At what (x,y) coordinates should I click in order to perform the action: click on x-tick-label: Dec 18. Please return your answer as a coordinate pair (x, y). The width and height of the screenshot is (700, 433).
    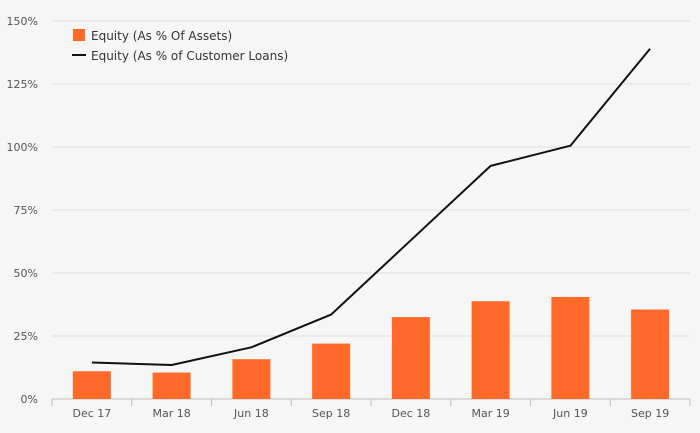
    Looking at the image, I should click on (410, 413).